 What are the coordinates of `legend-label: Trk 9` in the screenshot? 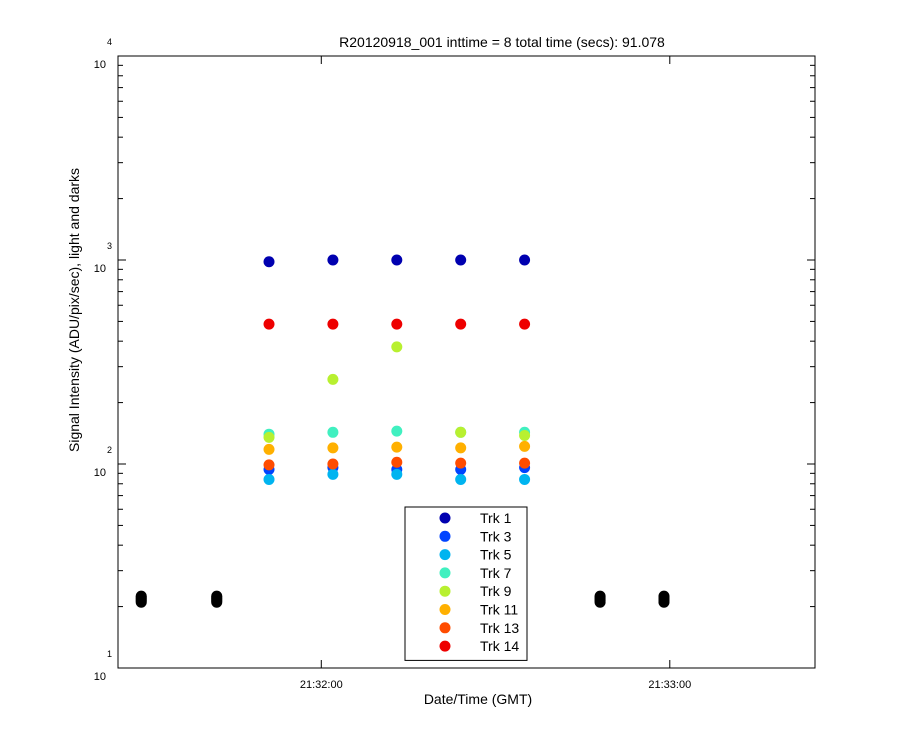 It's located at (496, 591).